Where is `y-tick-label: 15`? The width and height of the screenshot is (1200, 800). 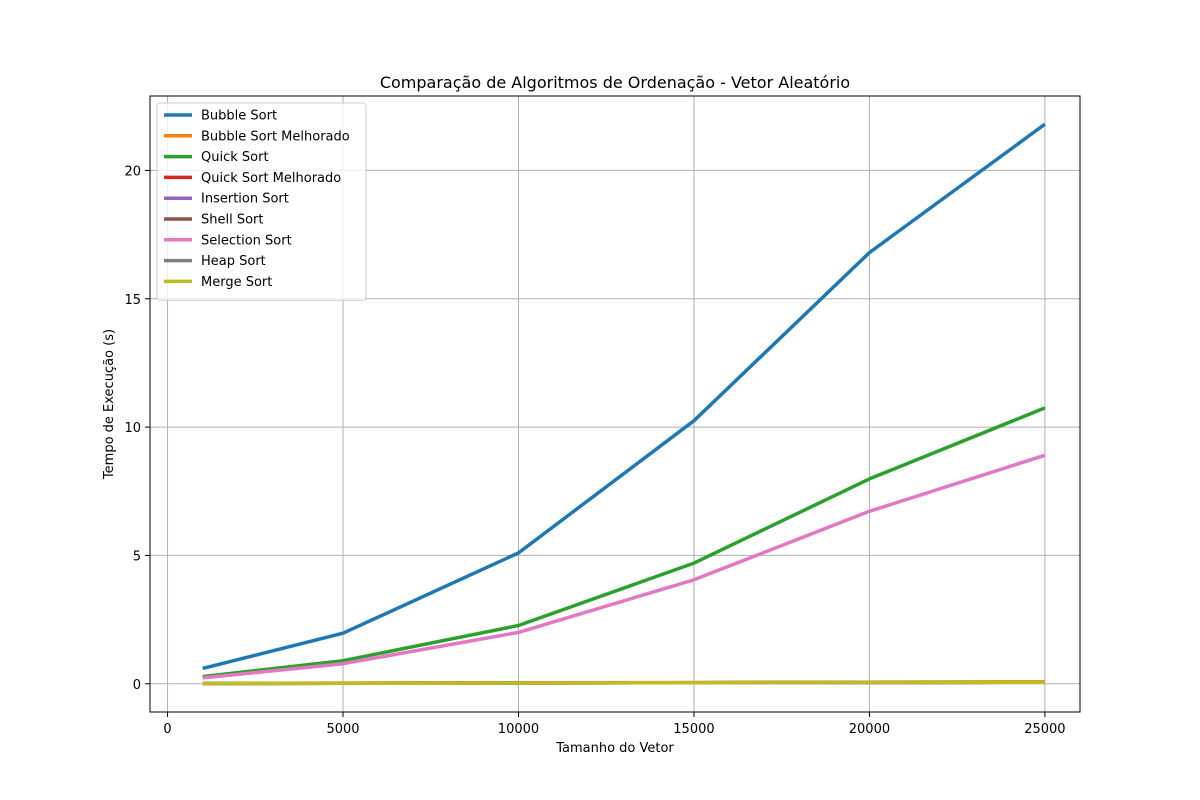 y-tick-label: 15 is located at coordinates (132, 300).